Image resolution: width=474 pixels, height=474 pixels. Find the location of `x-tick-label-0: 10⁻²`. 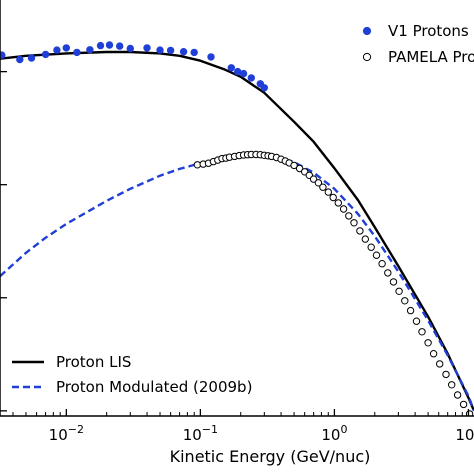

x-tick-label-0: 10⁻² is located at coordinates (66, 433).